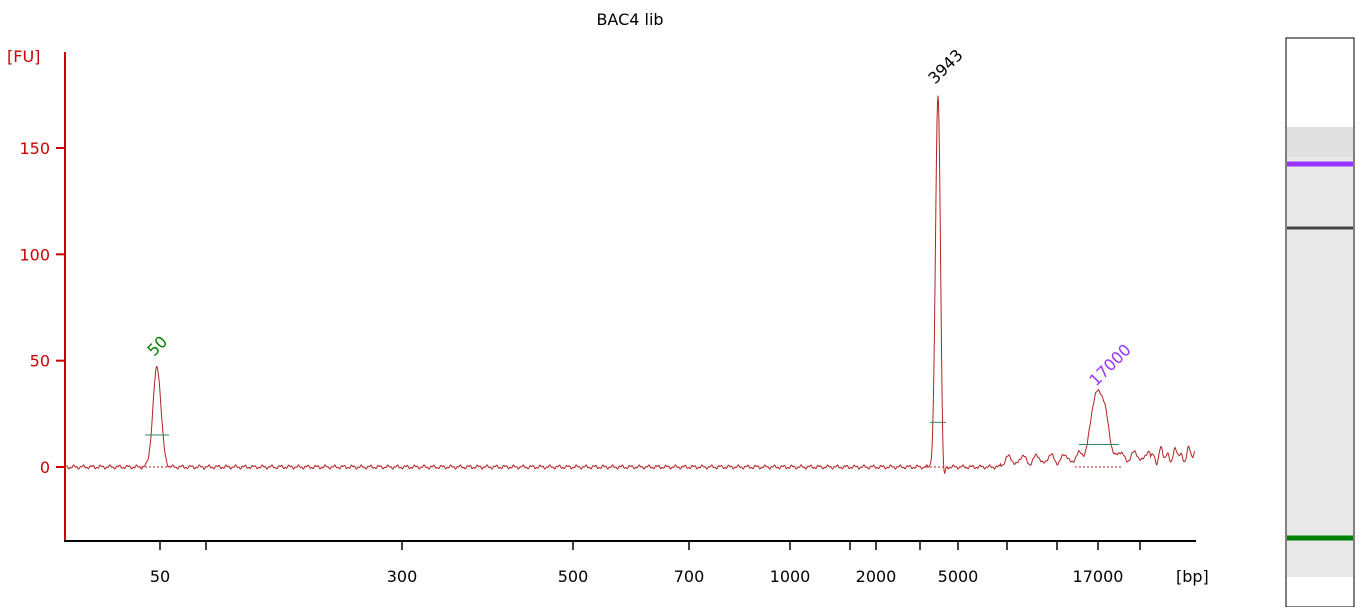  I want to click on upper-marker-band, so click(1320, 164).